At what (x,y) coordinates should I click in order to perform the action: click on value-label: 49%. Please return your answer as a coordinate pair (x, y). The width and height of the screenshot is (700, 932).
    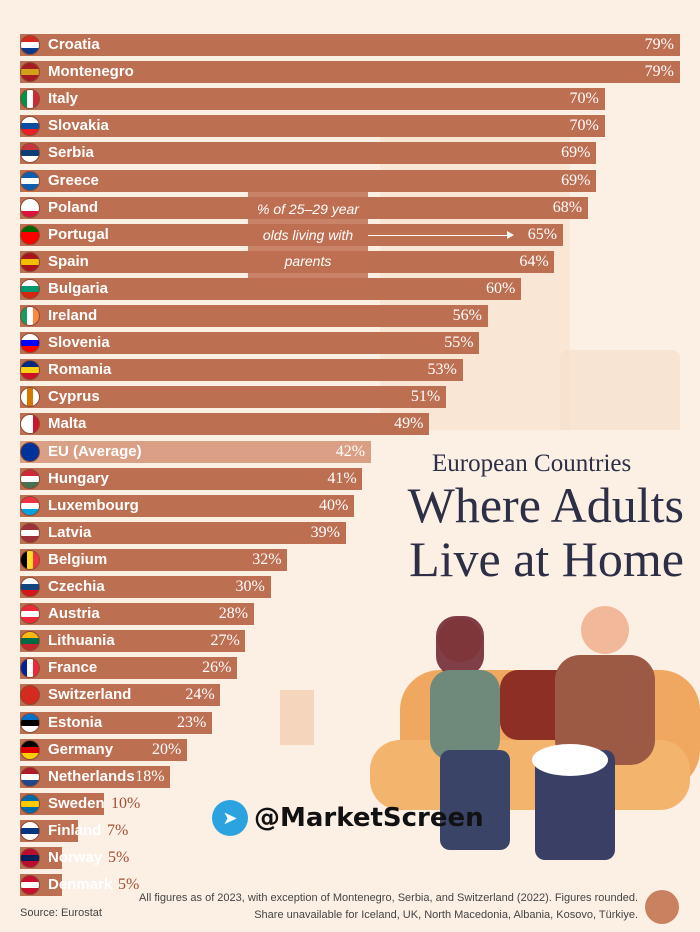
    Looking at the image, I should click on (409, 424).